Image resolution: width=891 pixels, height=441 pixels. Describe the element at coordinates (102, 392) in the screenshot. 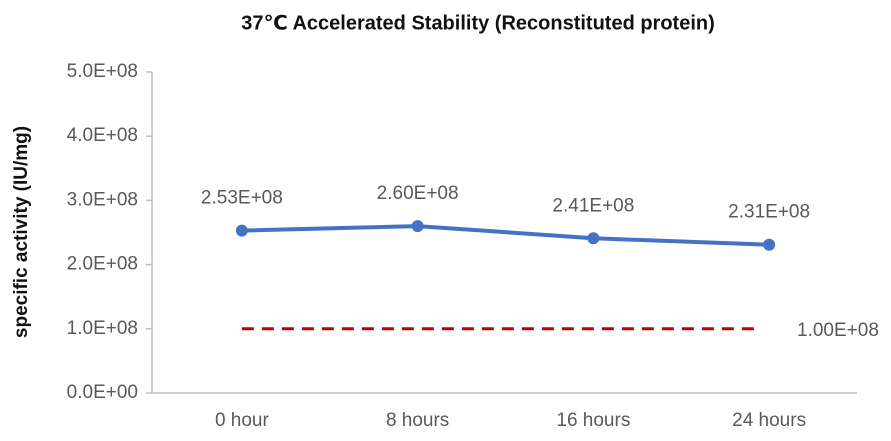

I see `y-tick-label: 0.0E+00` at that location.